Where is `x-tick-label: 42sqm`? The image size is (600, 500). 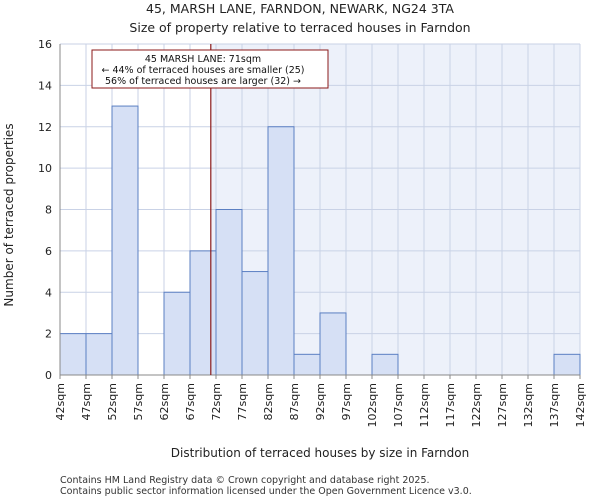 x-tick-label: 42sqm is located at coordinates (60, 401).